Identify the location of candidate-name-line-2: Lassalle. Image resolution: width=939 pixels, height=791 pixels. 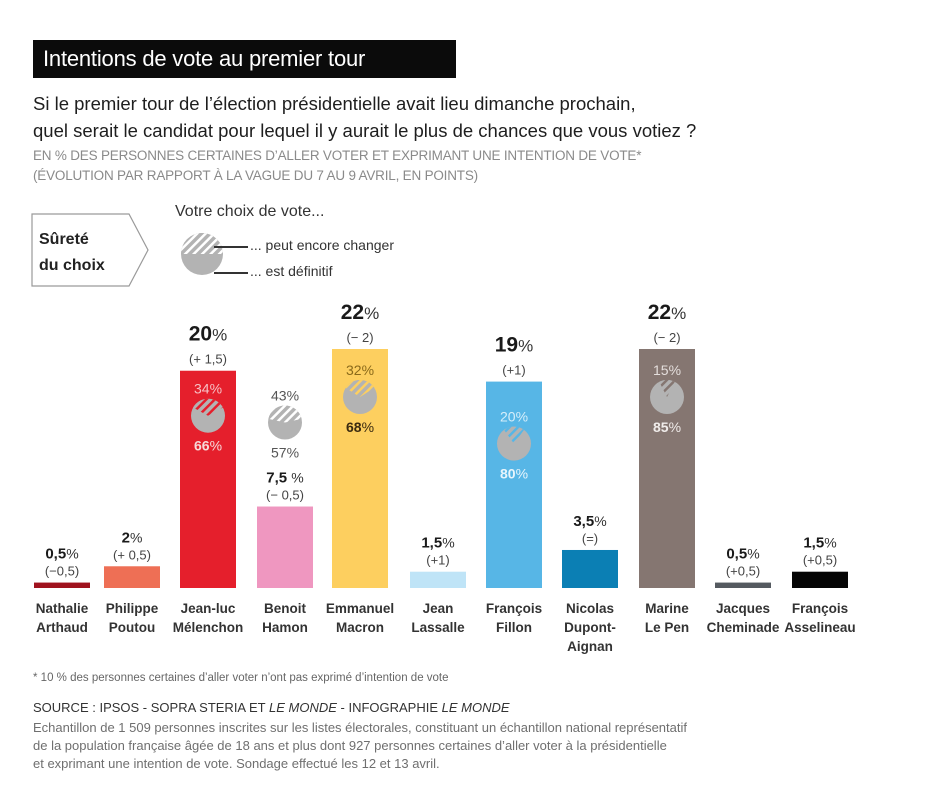
(438, 627).